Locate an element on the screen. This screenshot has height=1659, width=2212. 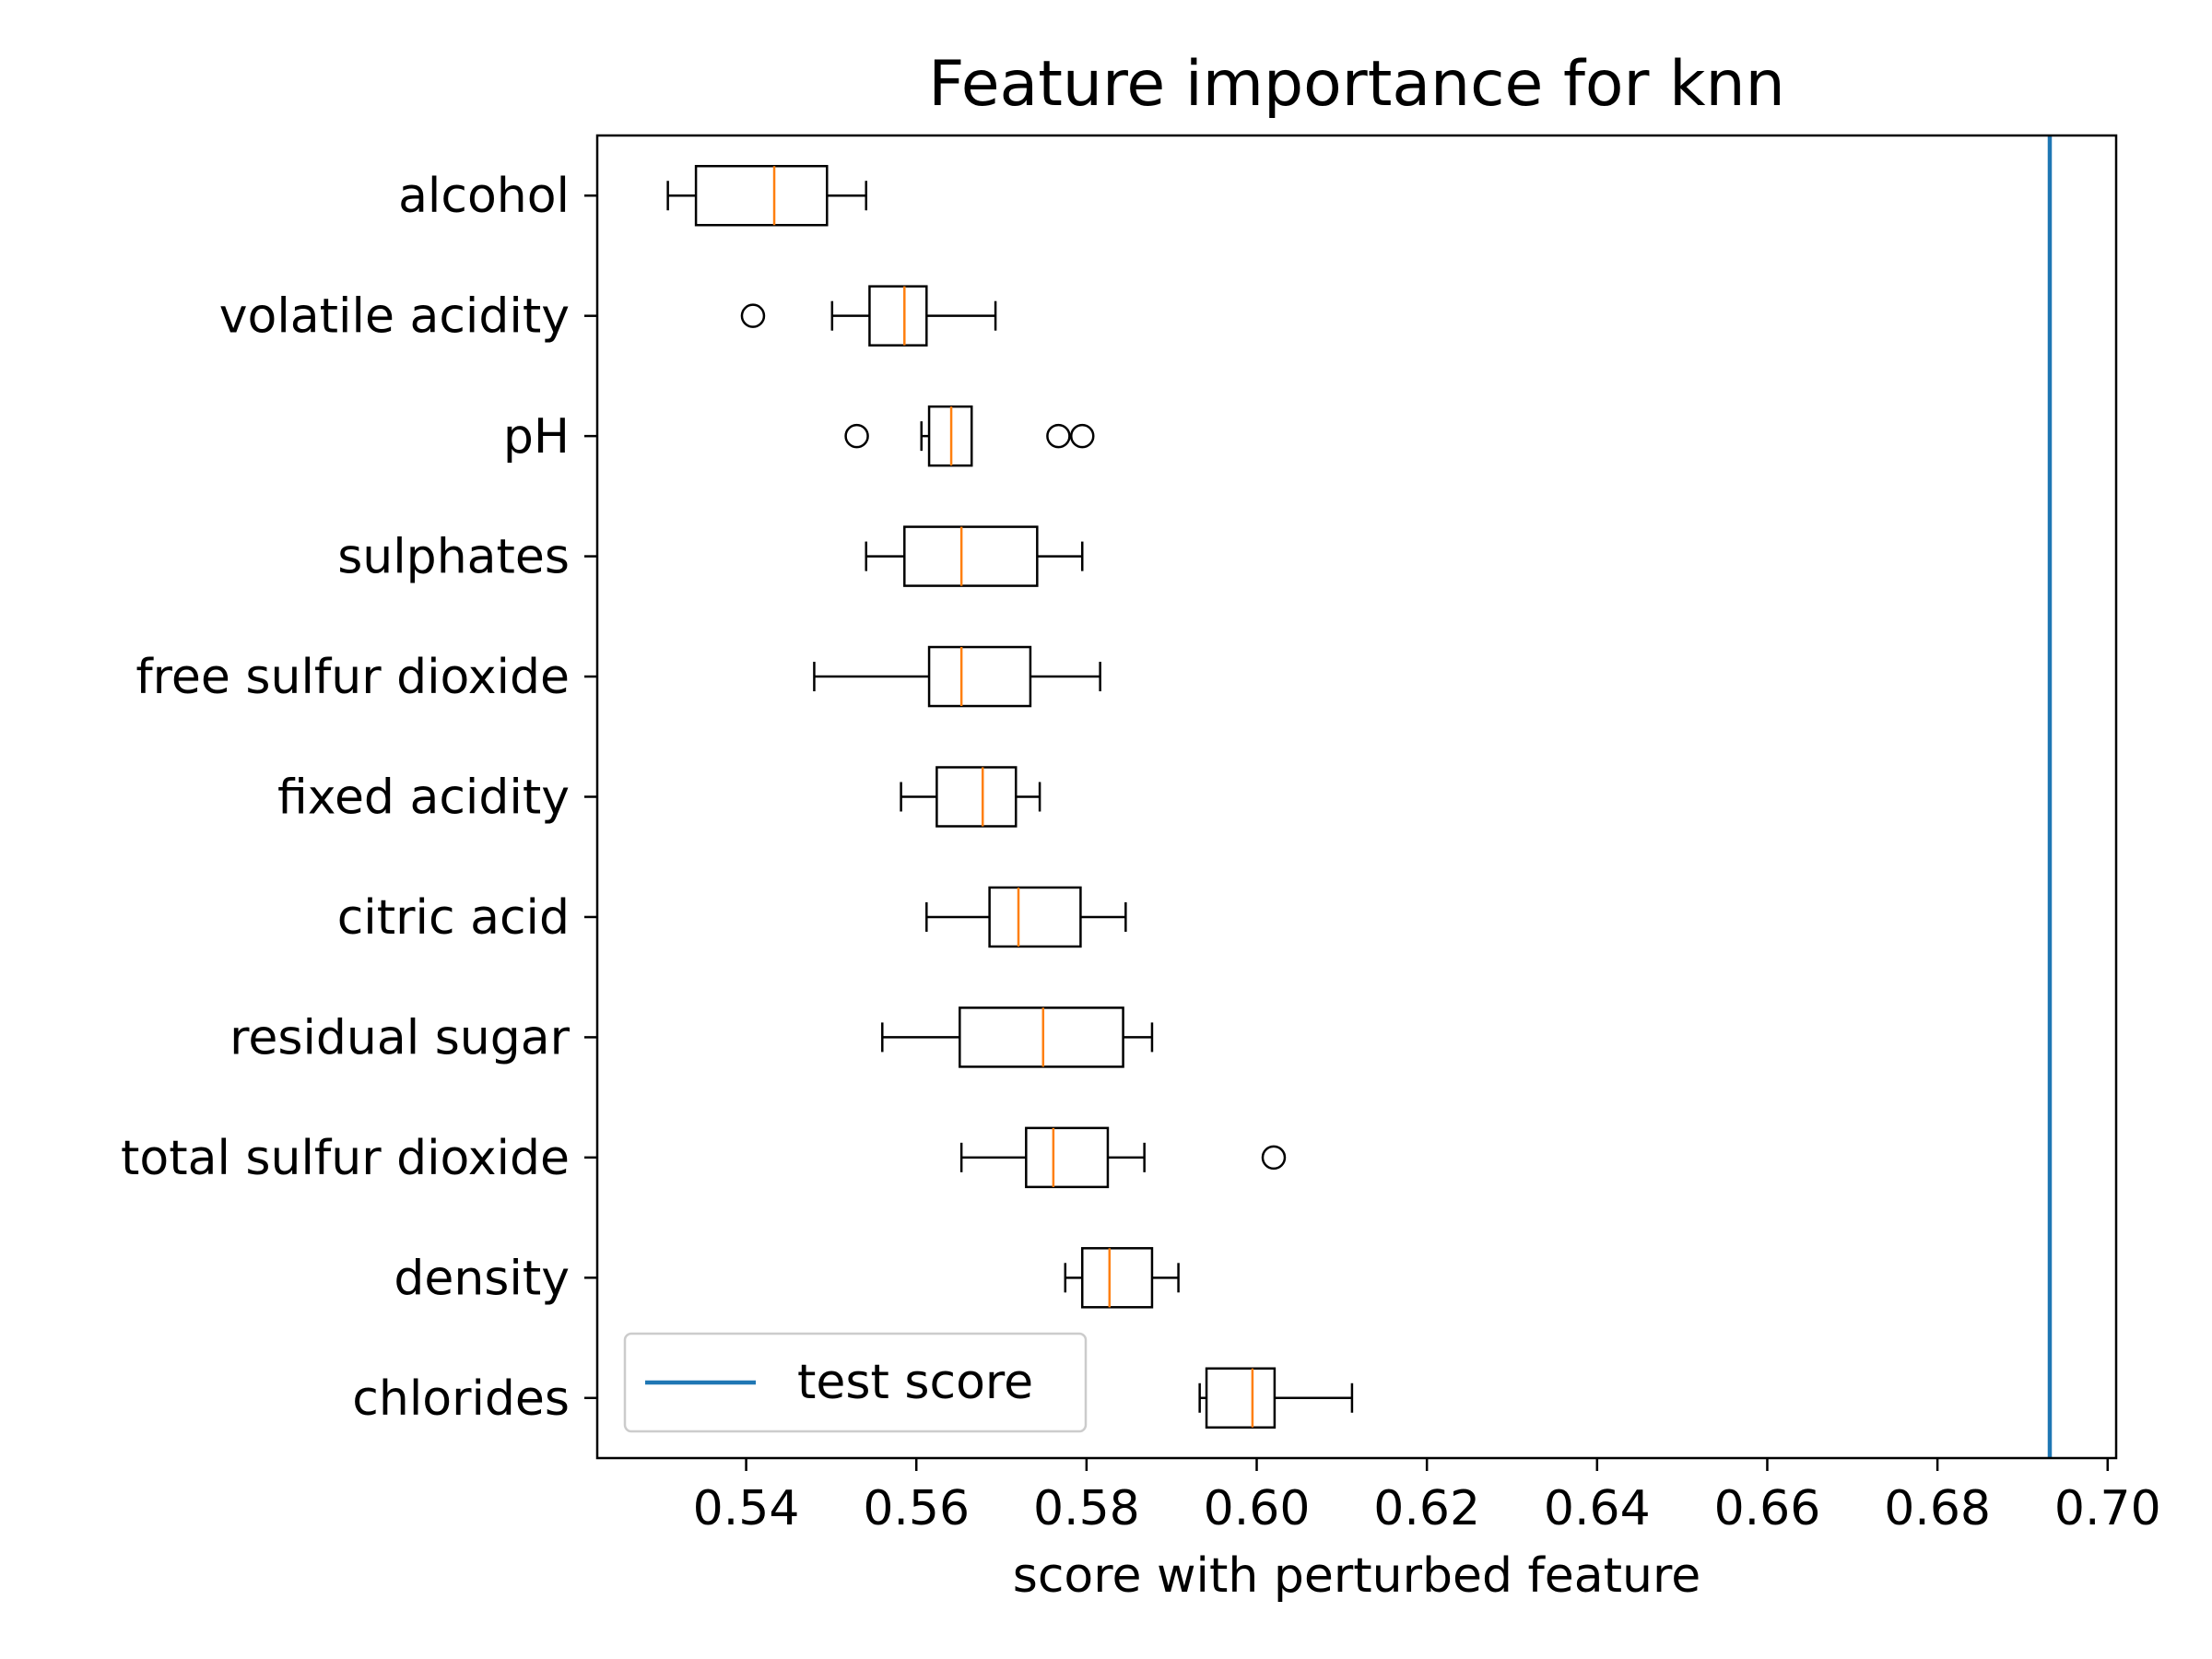
box-free-sulfur-dioxide is located at coordinates (957, 676).